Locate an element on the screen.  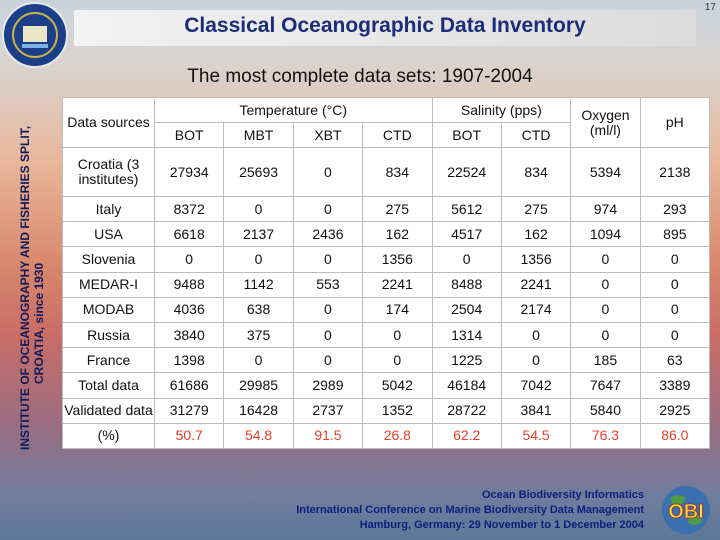
table-row: MODAB 4036 638 0 174 2504 2174 0 0 is located at coordinates (386, 309).